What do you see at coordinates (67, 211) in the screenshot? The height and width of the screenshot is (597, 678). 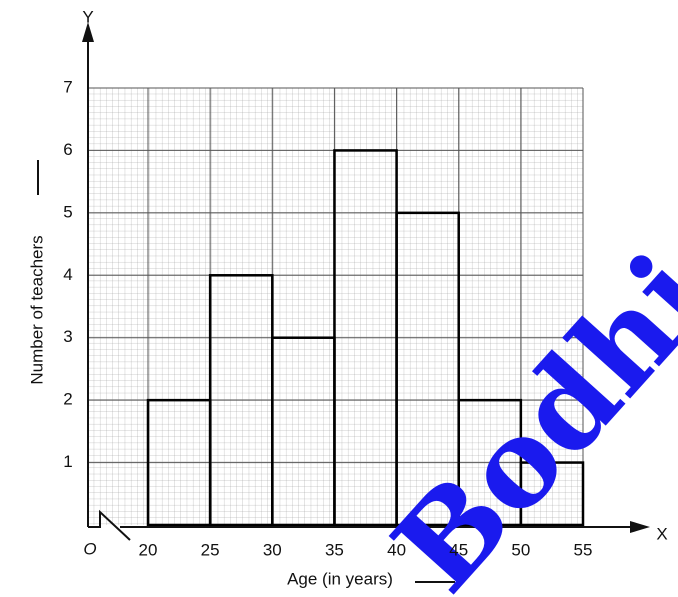 I see `y-tick-label: 5` at bounding box center [67, 211].